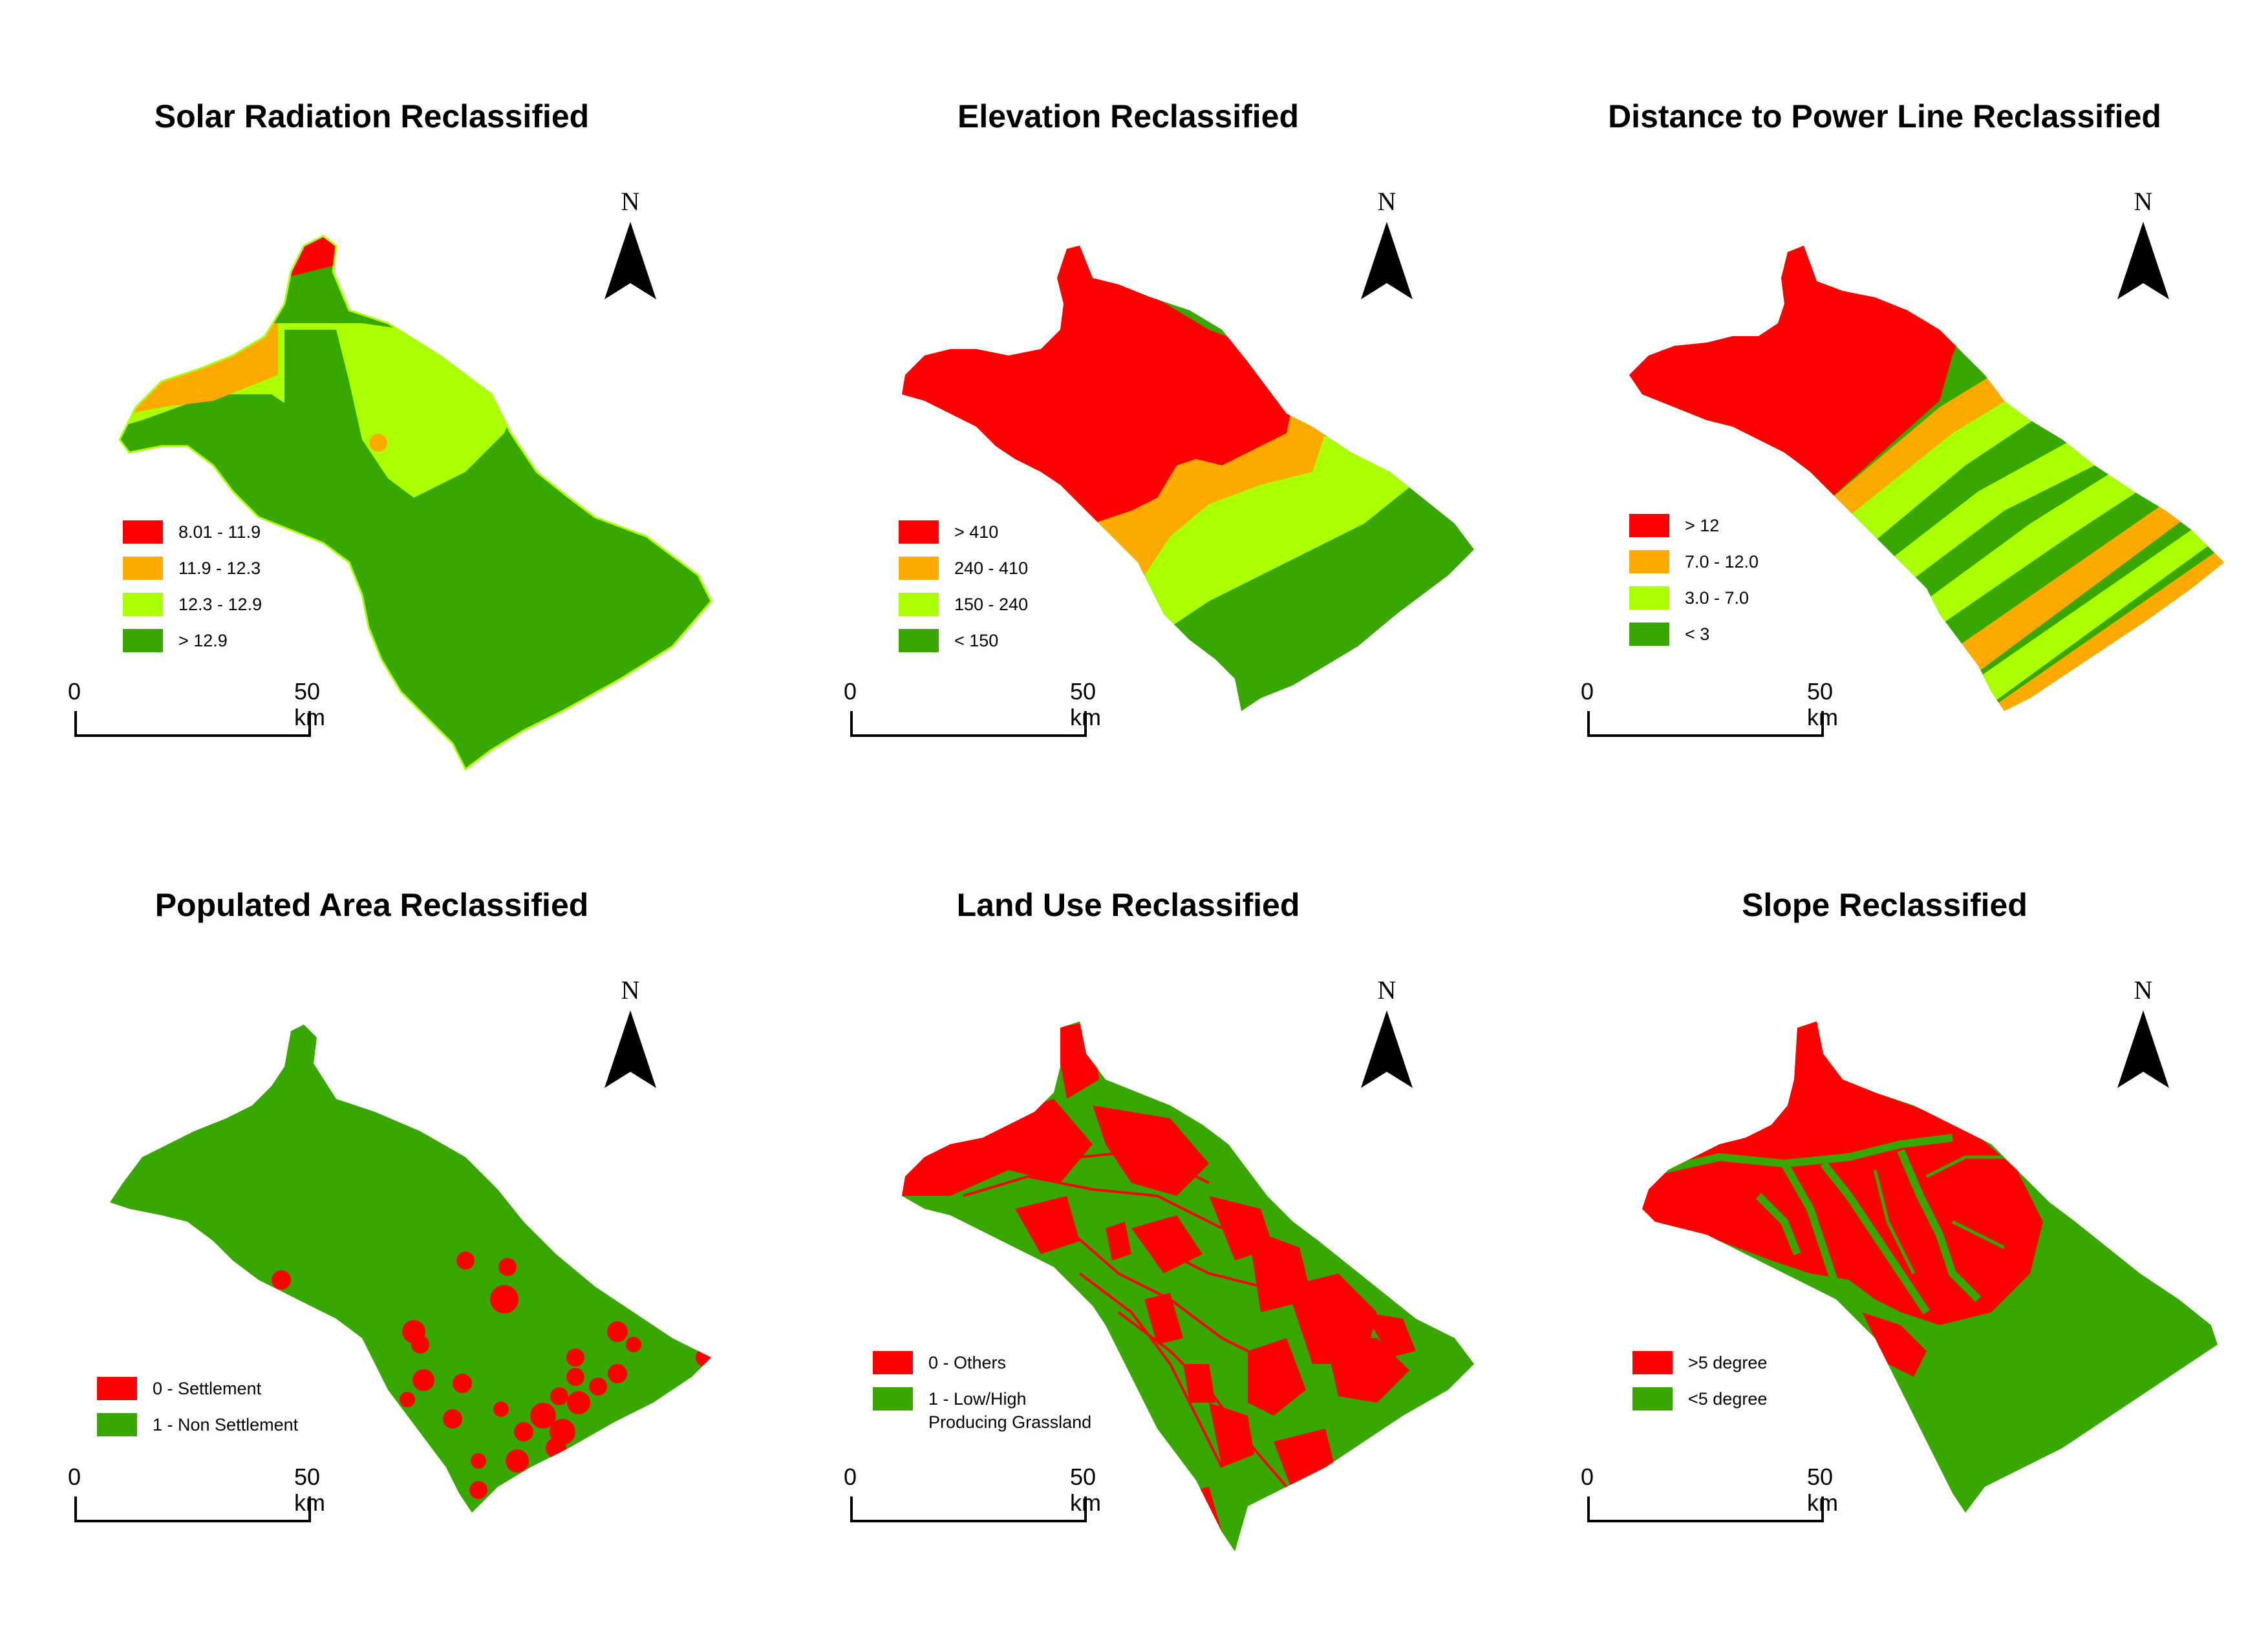 The width and height of the screenshot is (2268, 1629). What do you see at coordinates (991, 569) in the screenshot?
I see `legend-label: 240 - 410` at bounding box center [991, 569].